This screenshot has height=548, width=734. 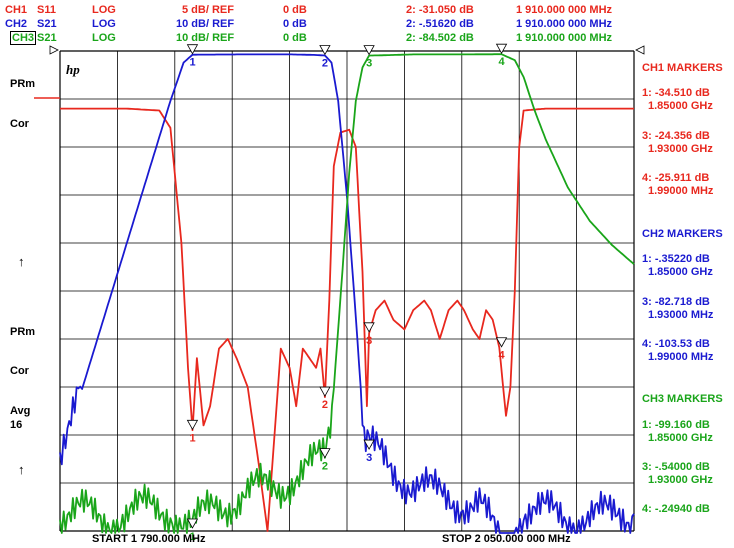 I want to click on ch2-marker-2-icon, so click(x=325, y=50).